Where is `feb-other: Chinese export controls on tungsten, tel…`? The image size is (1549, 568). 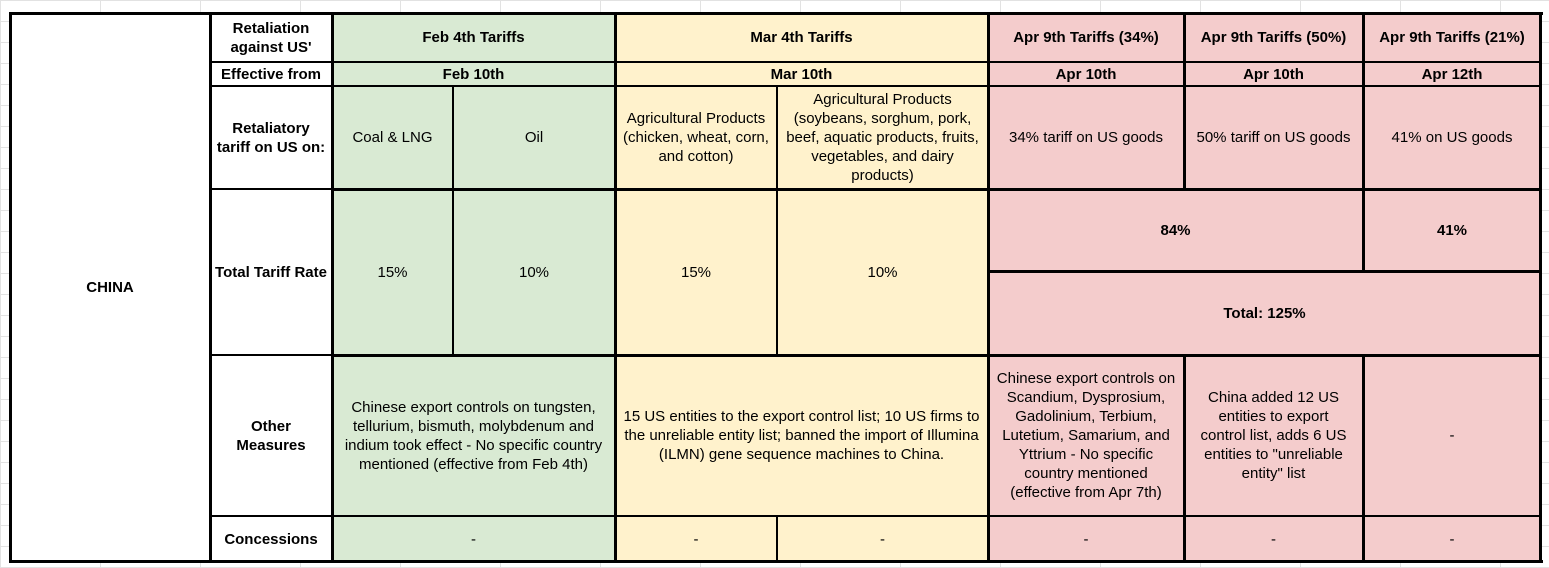 feb-other: Chinese export controls on tungsten, tel… is located at coordinates (473, 435).